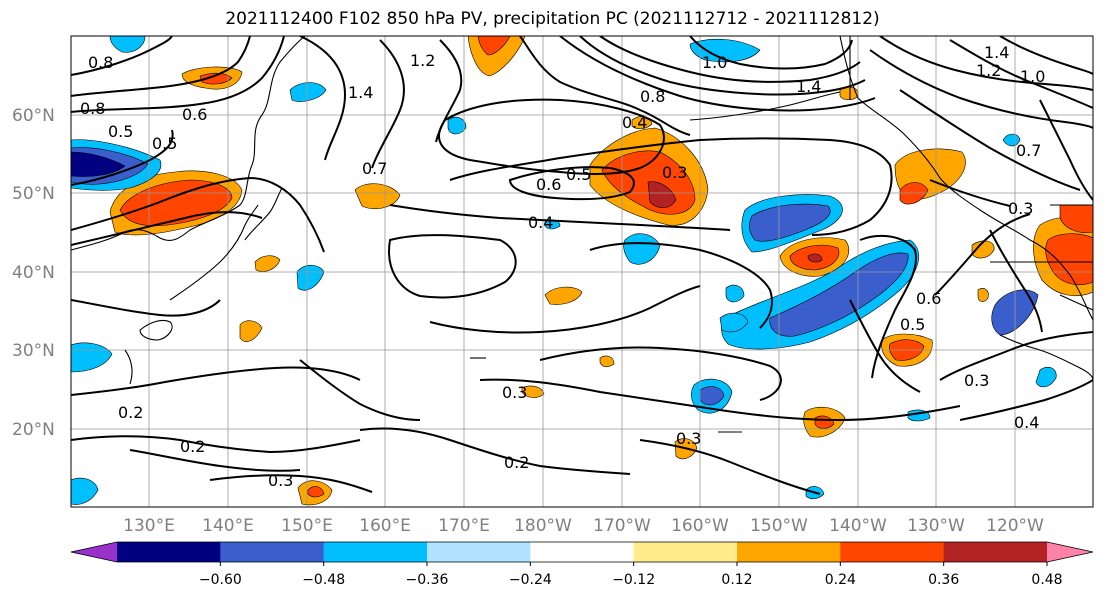 This screenshot has width=1105, height=601. What do you see at coordinates (779, 526) in the screenshot?
I see `lon-label: 150°W` at bounding box center [779, 526].